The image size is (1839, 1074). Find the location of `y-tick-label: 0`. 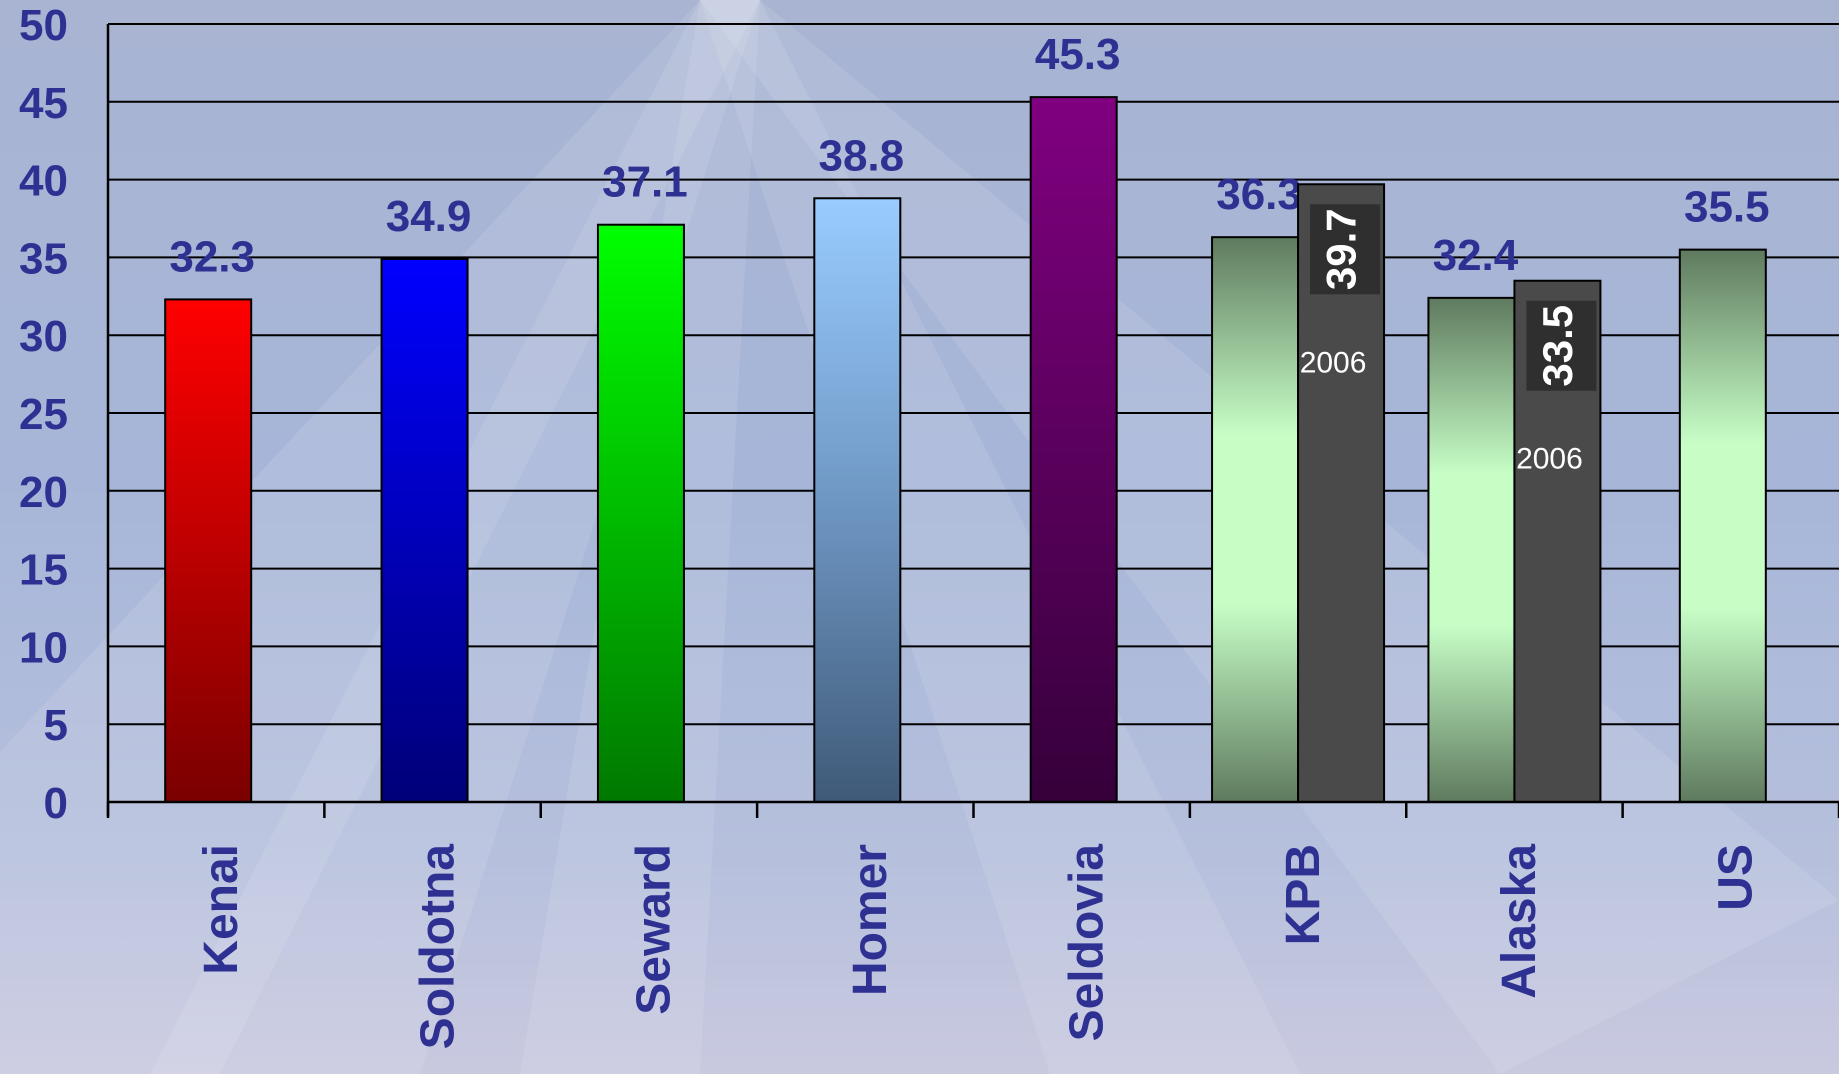

y-tick-label: 0 is located at coordinates (56, 803).